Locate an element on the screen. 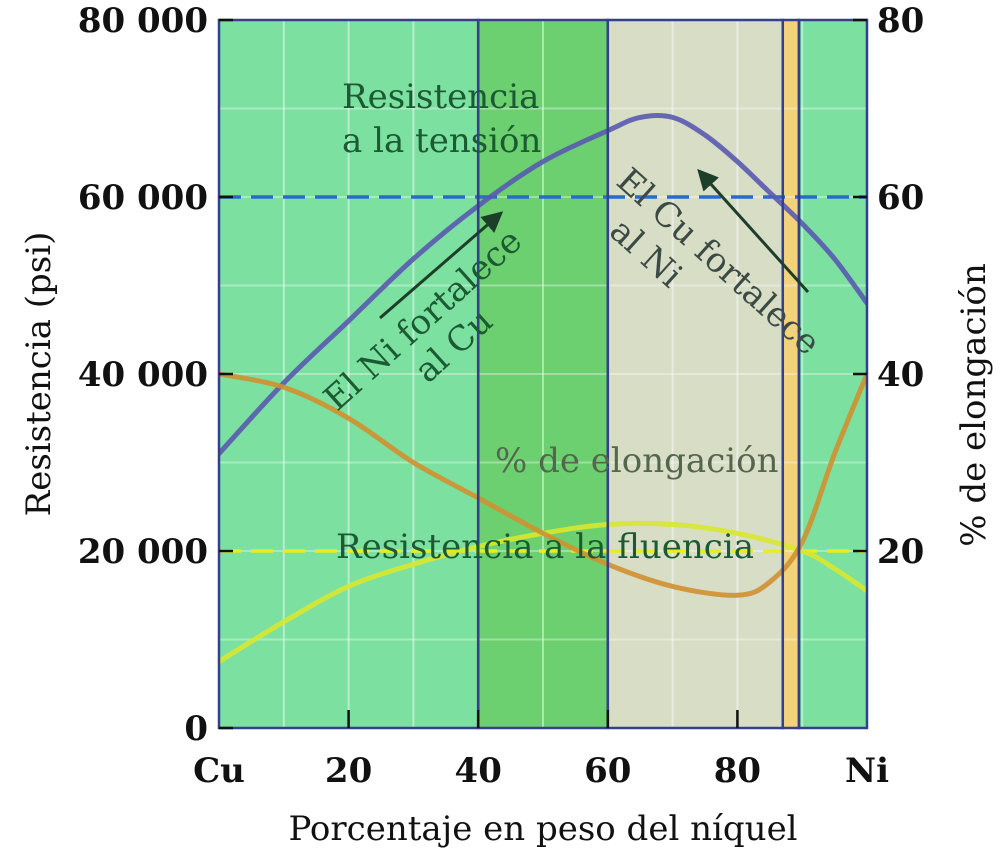 This screenshot has width=1008, height=848. x-tick-label: 60 is located at coordinates (607, 771).